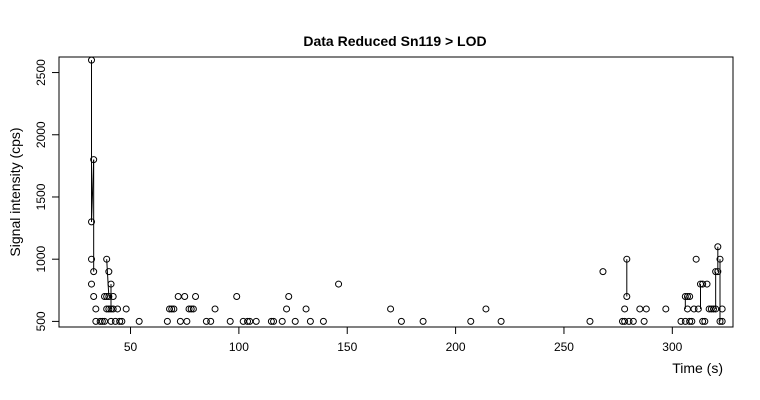 The width and height of the screenshot is (760, 400). Describe the element at coordinates (15, 191) in the screenshot. I see `y-axis-title: Signal intensity (cps)` at that location.